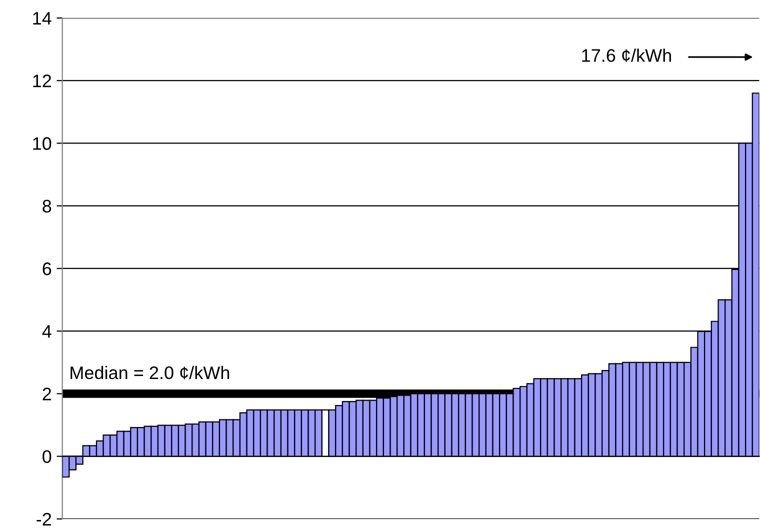 The height and width of the screenshot is (529, 760). Describe the element at coordinates (43, 519) in the screenshot. I see `y-tick-label: -2` at that location.